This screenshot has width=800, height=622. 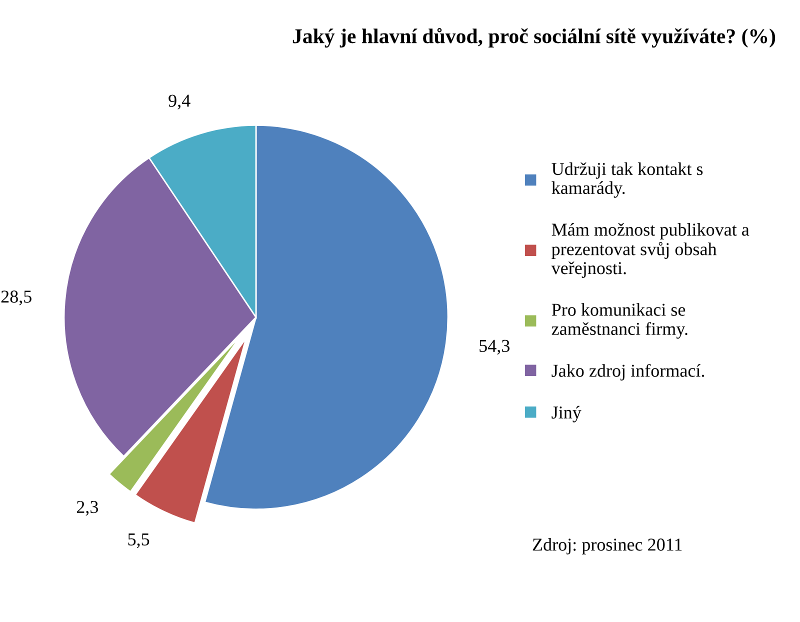 What do you see at coordinates (534, 38) in the screenshot?
I see `chart-title: Jaký je hlavní důvod, proč sociální sítě využíváte? (%)` at bounding box center [534, 38].